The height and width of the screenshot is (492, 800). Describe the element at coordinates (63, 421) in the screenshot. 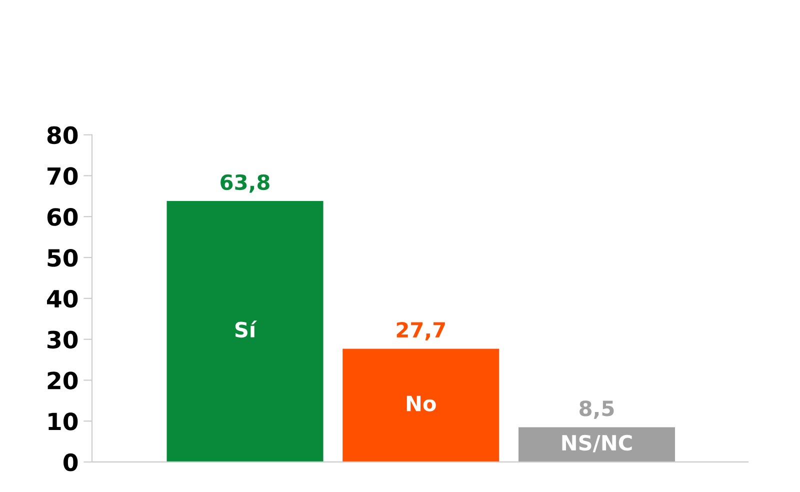

I see `y-tick-label: 10` at that location.